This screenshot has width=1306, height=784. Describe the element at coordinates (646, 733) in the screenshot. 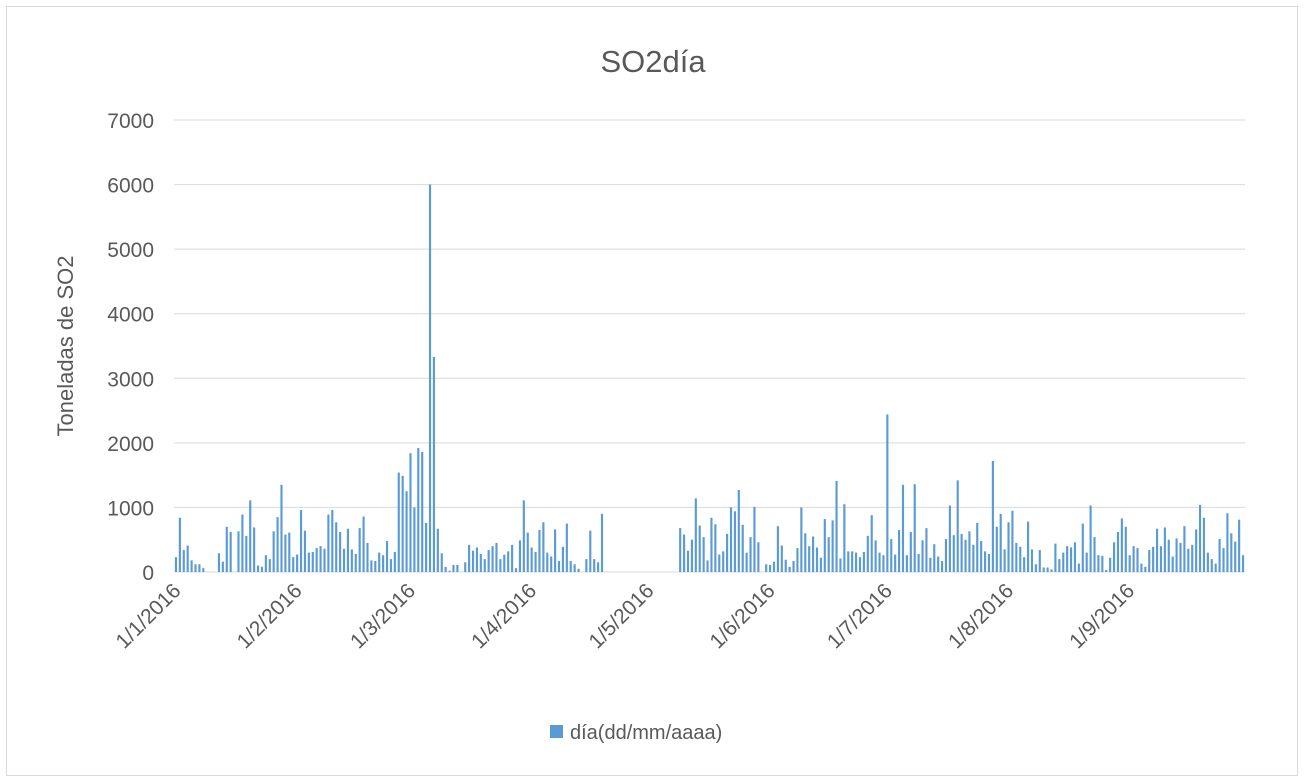

I see `legend-label: día(dd/mm/aaaa)` at that location.